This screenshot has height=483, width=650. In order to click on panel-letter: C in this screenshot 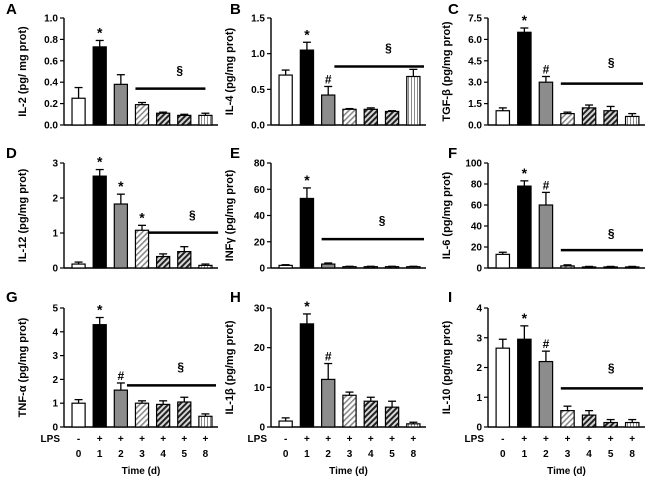, I will do `click(453, 9)`.